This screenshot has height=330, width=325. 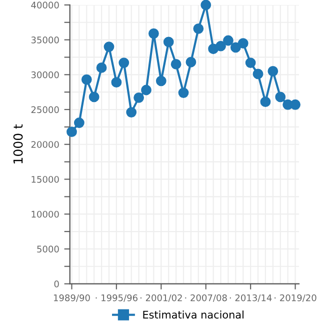 What do you see at coordinates (56, 284) in the screenshot?
I see `y-tick-label: 0` at bounding box center [56, 284].